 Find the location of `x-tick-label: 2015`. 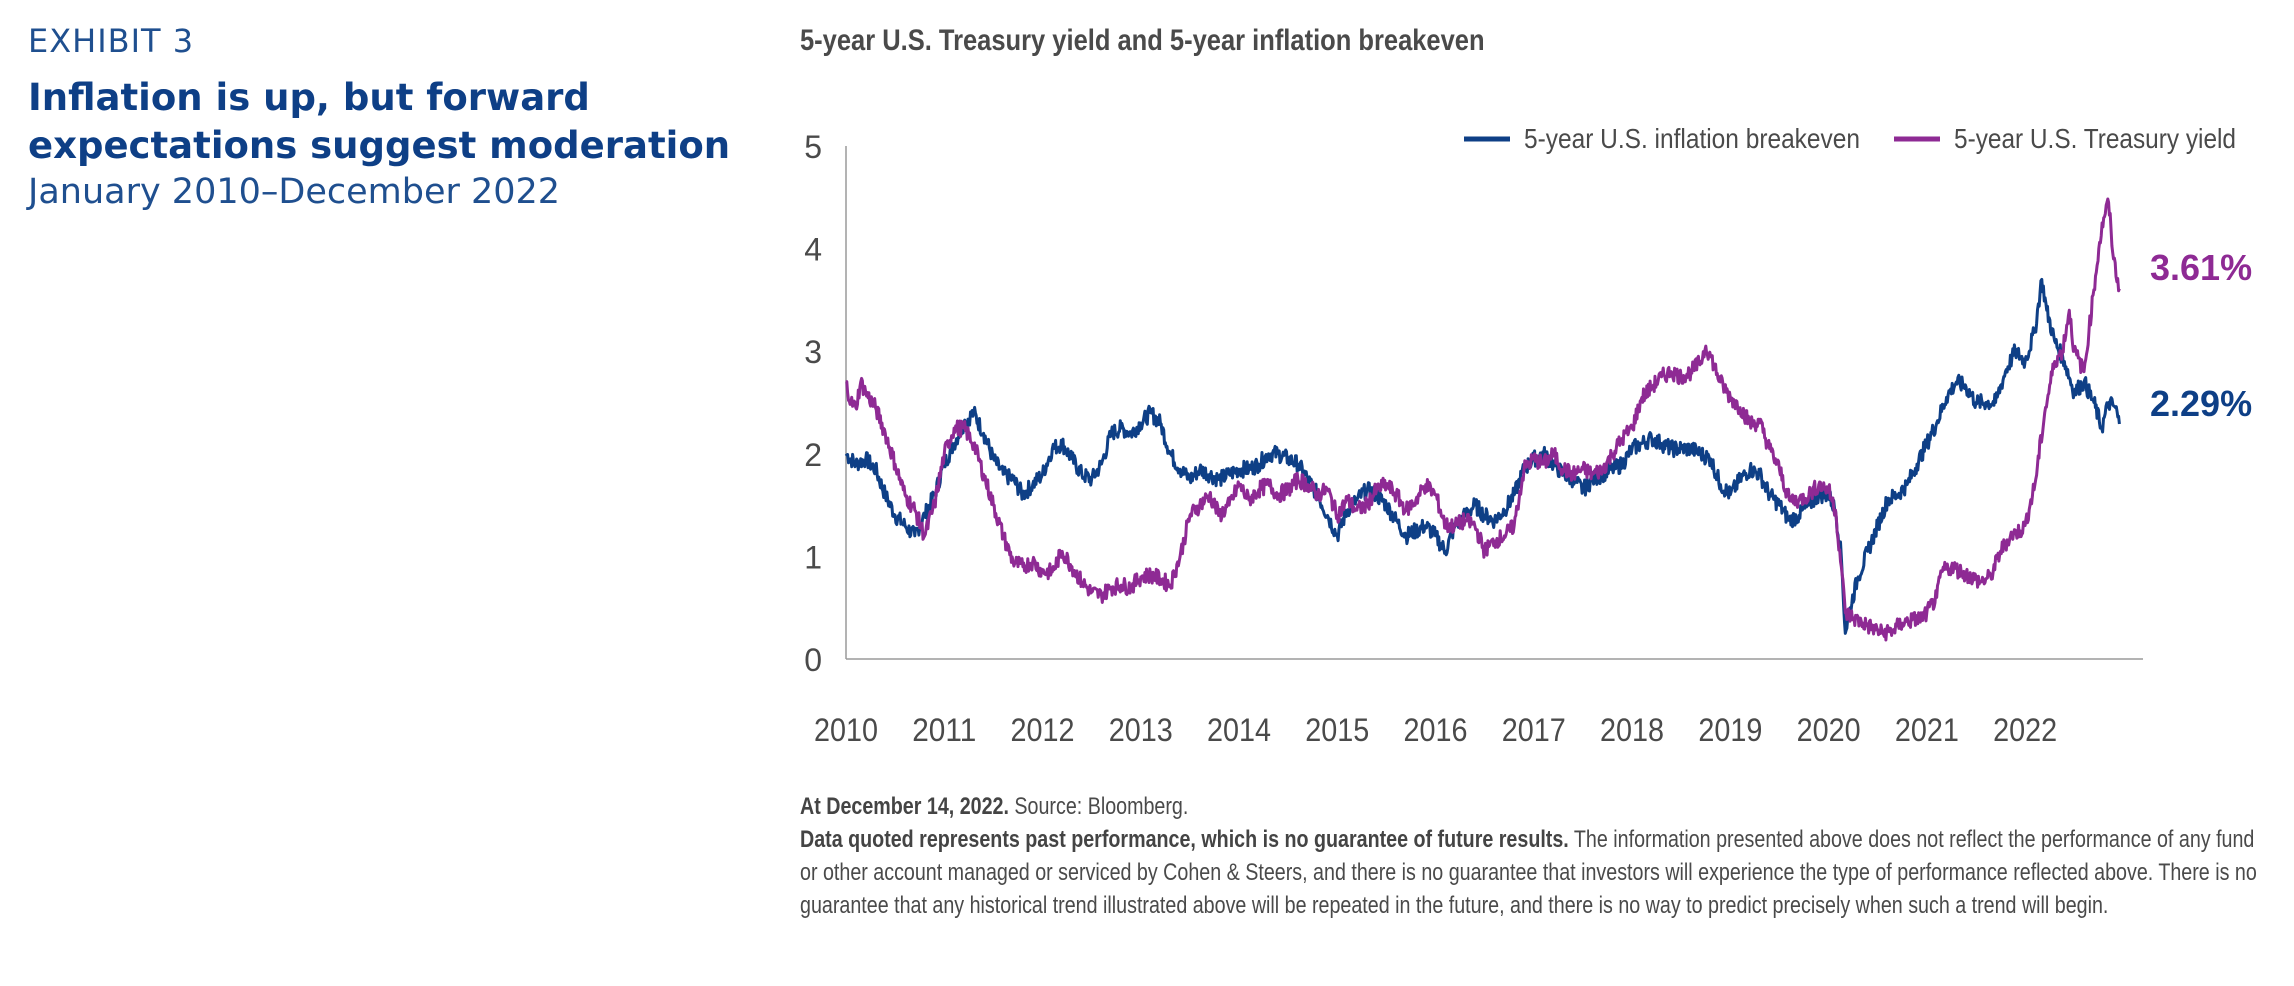

x-tick-label: 2015 is located at coordinates (1337, 730).